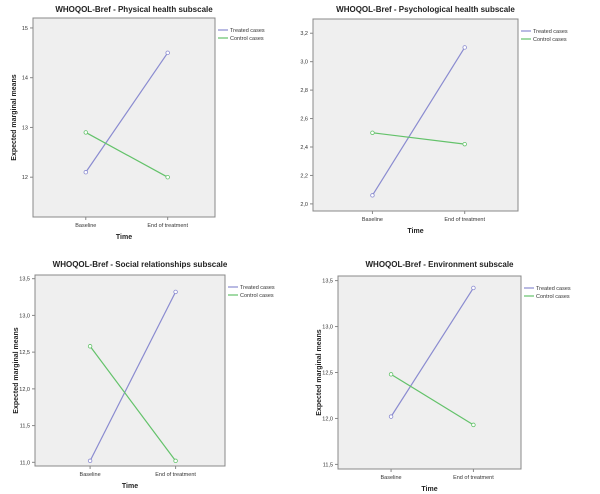  What do you see at coordinates (304, 148) in the screenshot?
I see `y-tick-label: 12,4` at bounding box center [304, 148].